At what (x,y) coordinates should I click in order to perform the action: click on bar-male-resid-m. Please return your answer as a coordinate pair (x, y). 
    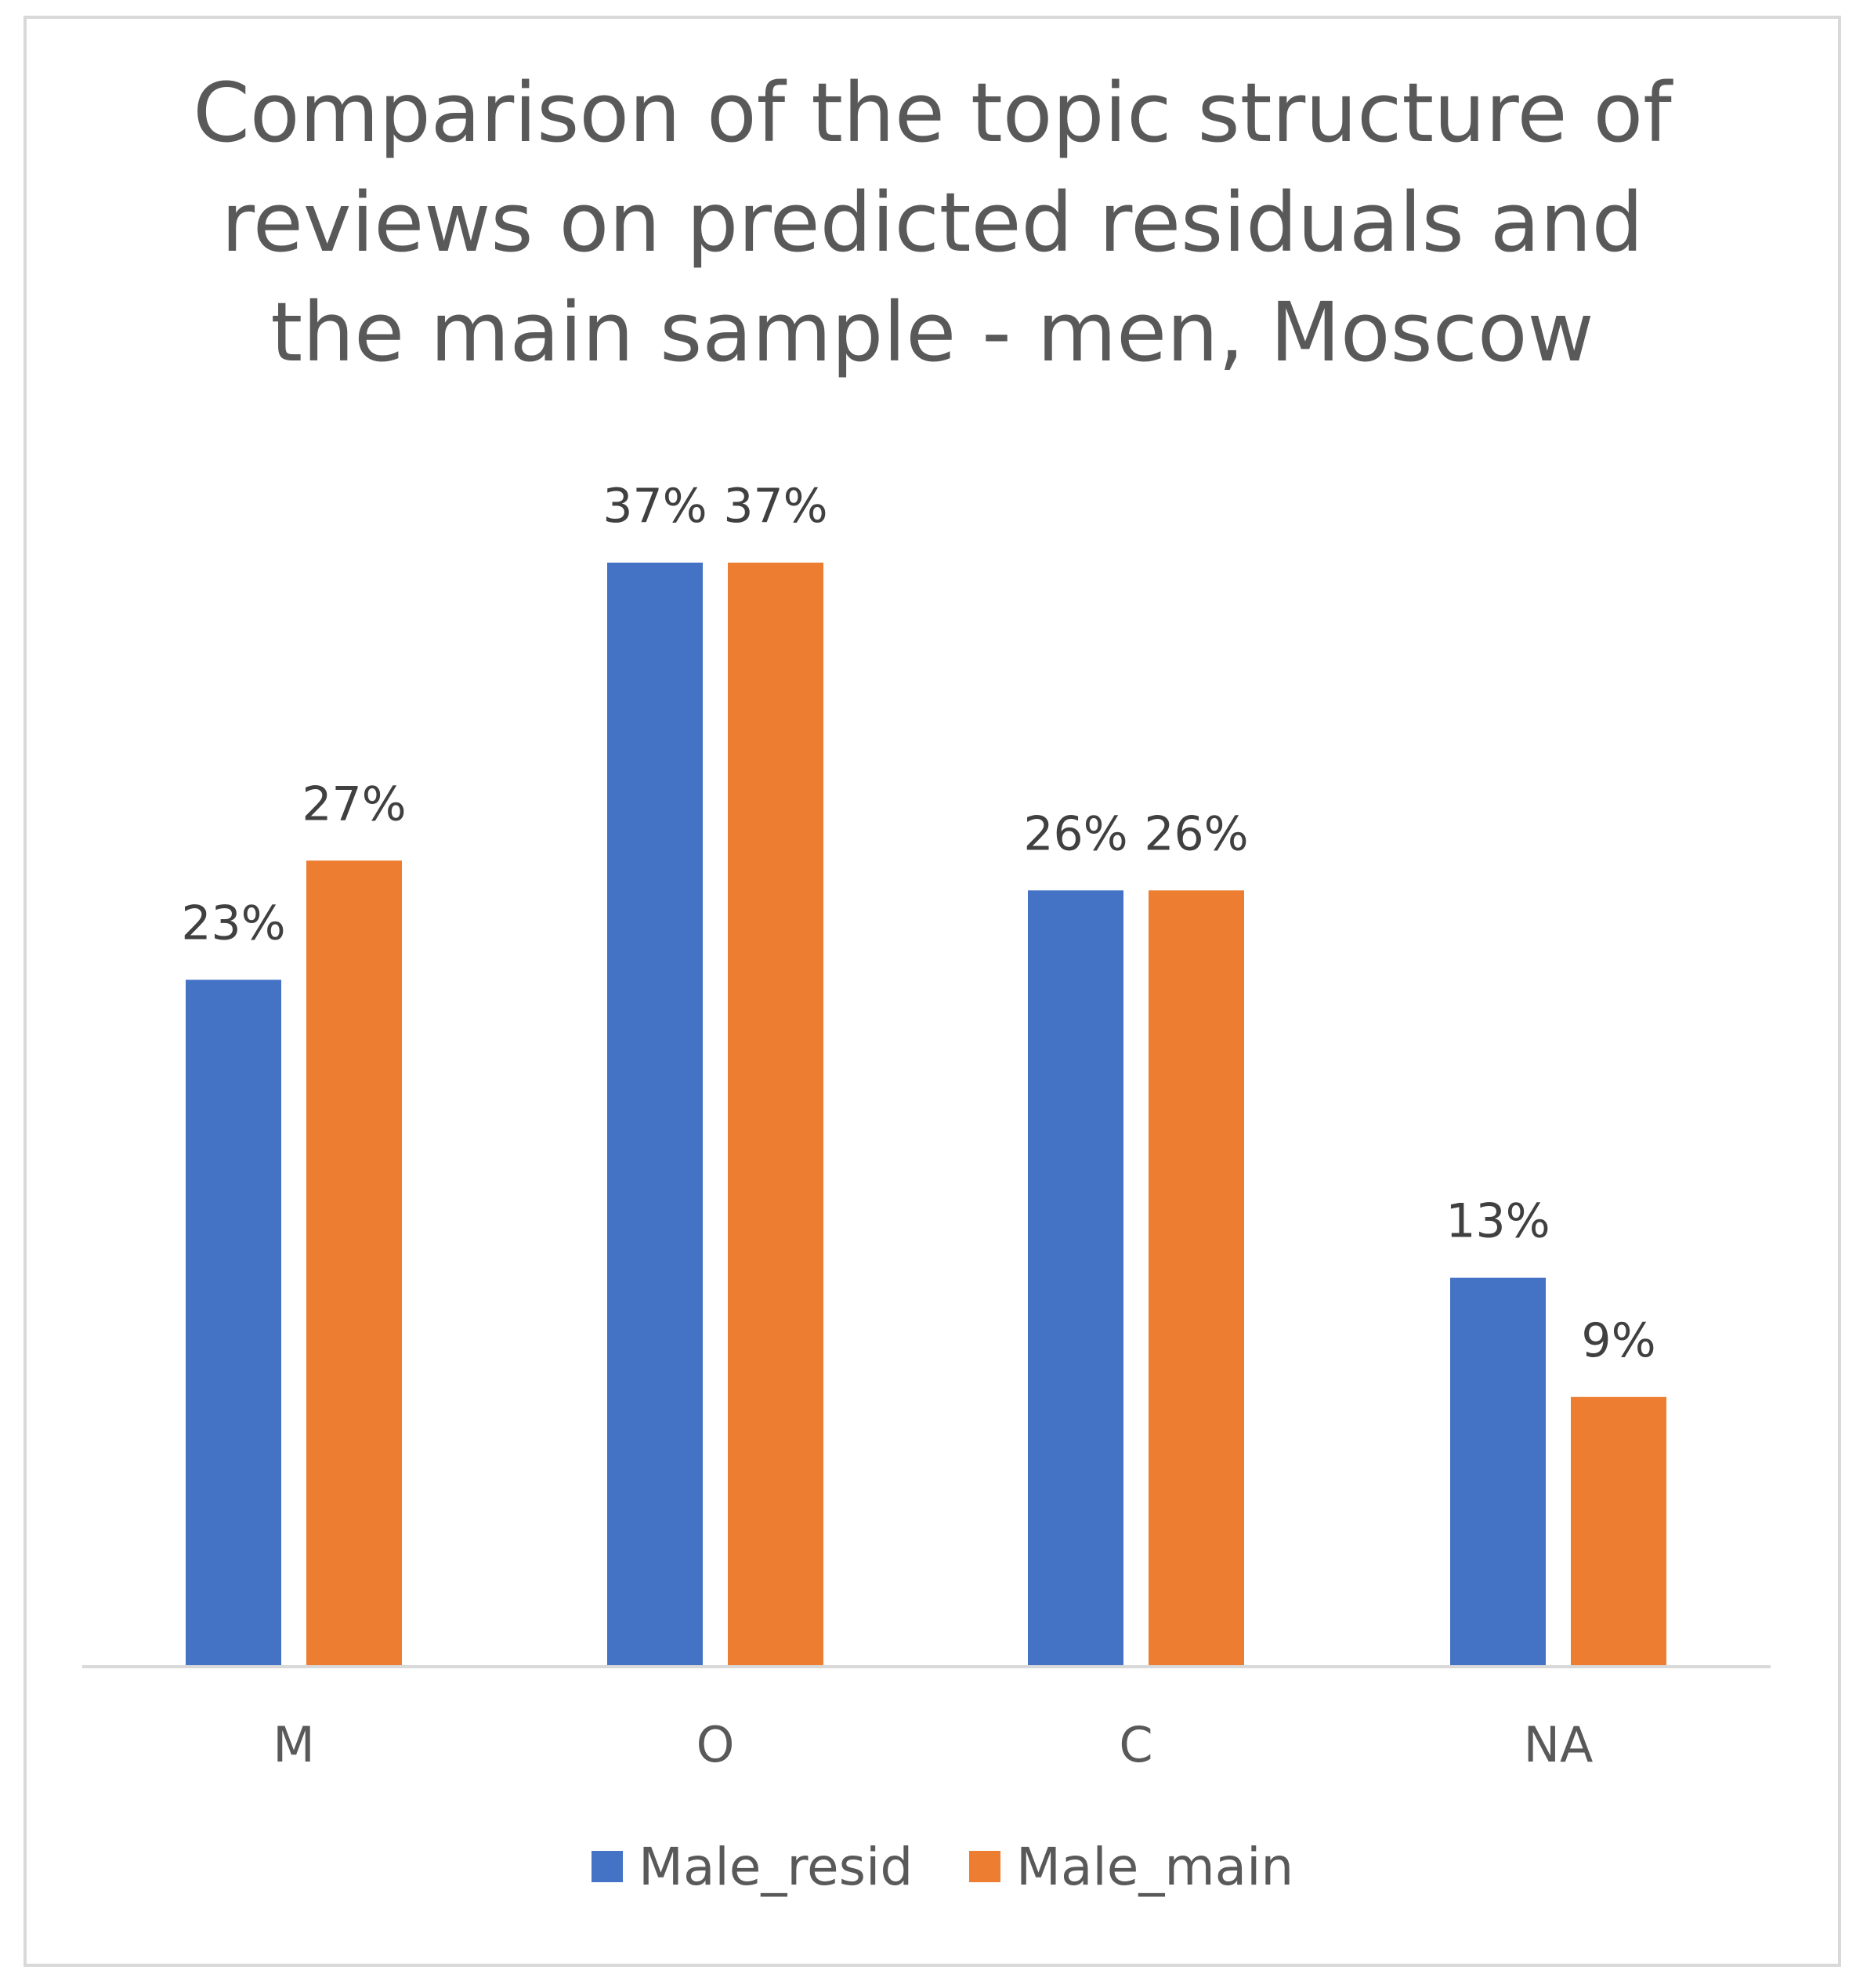
    Looking at the image, I should click on (233, 1322).